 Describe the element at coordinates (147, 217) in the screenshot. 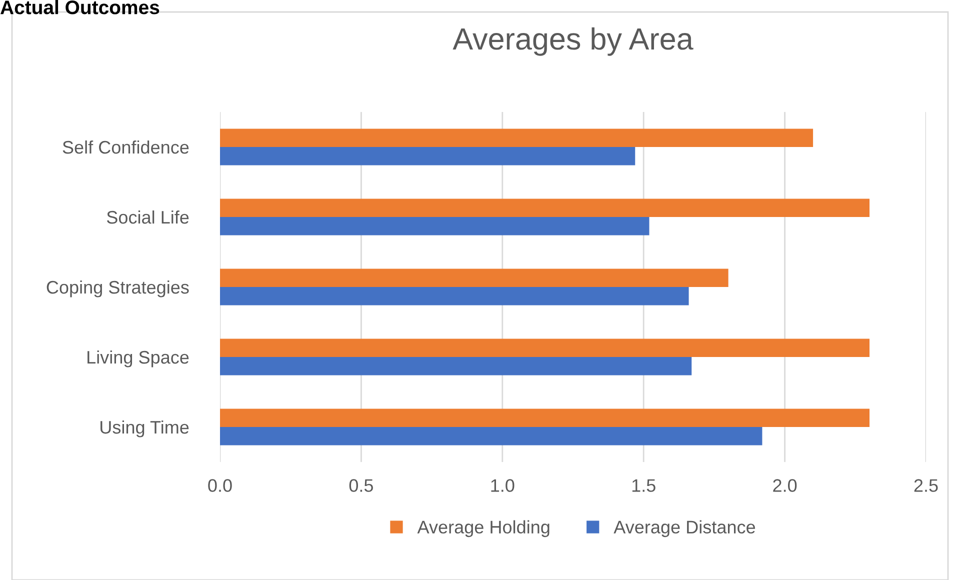

I see `y-tick-label: Social Life` at that location.